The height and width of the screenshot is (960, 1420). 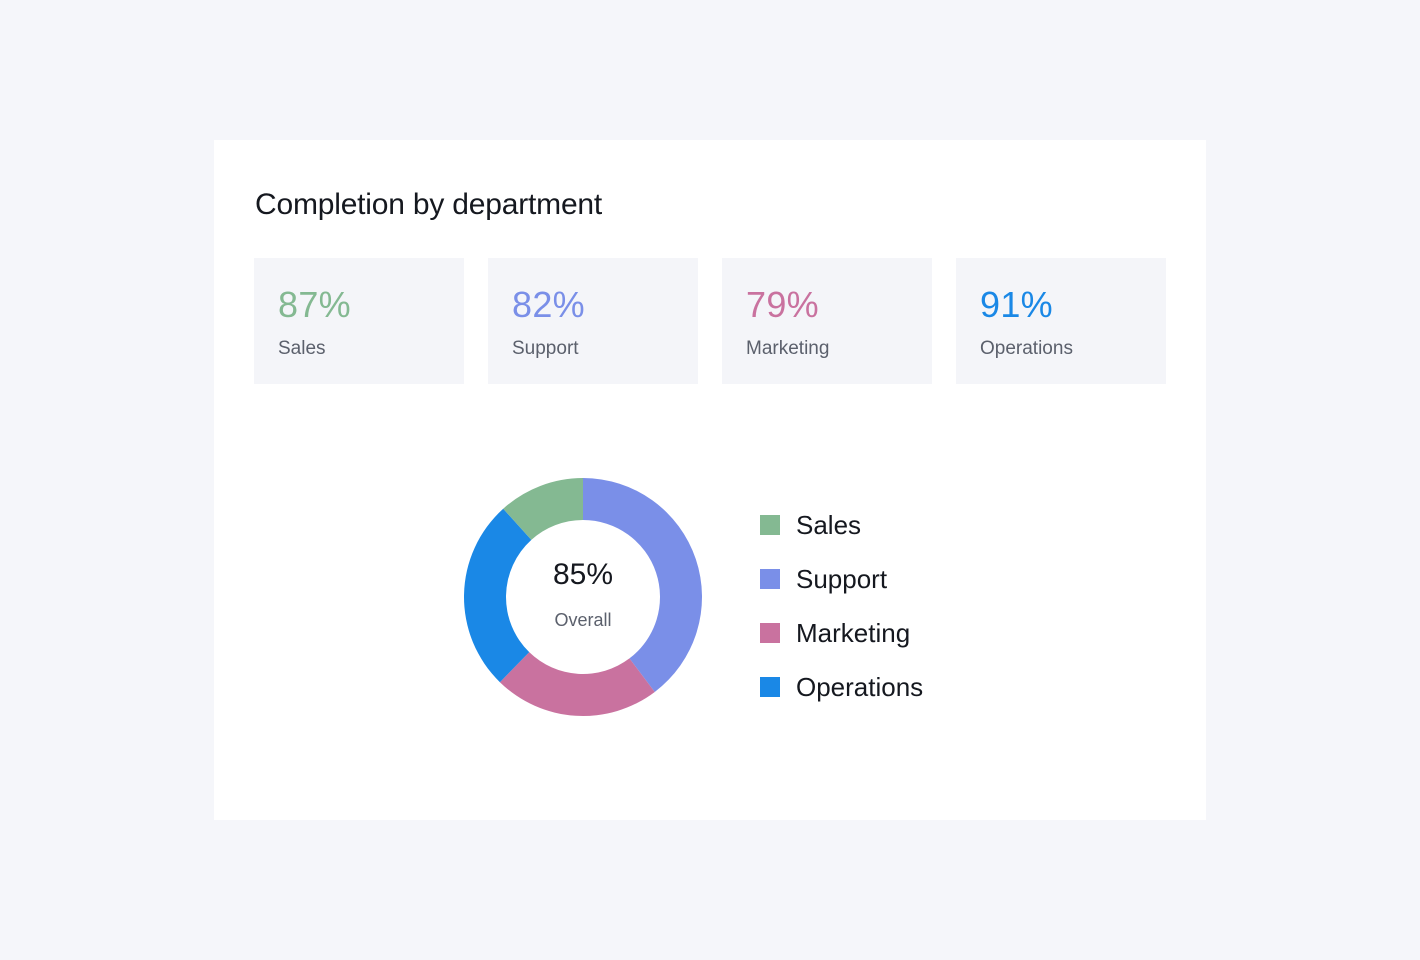 I want to click on stat-value-sales: 87%, so click(x=314, y=304).